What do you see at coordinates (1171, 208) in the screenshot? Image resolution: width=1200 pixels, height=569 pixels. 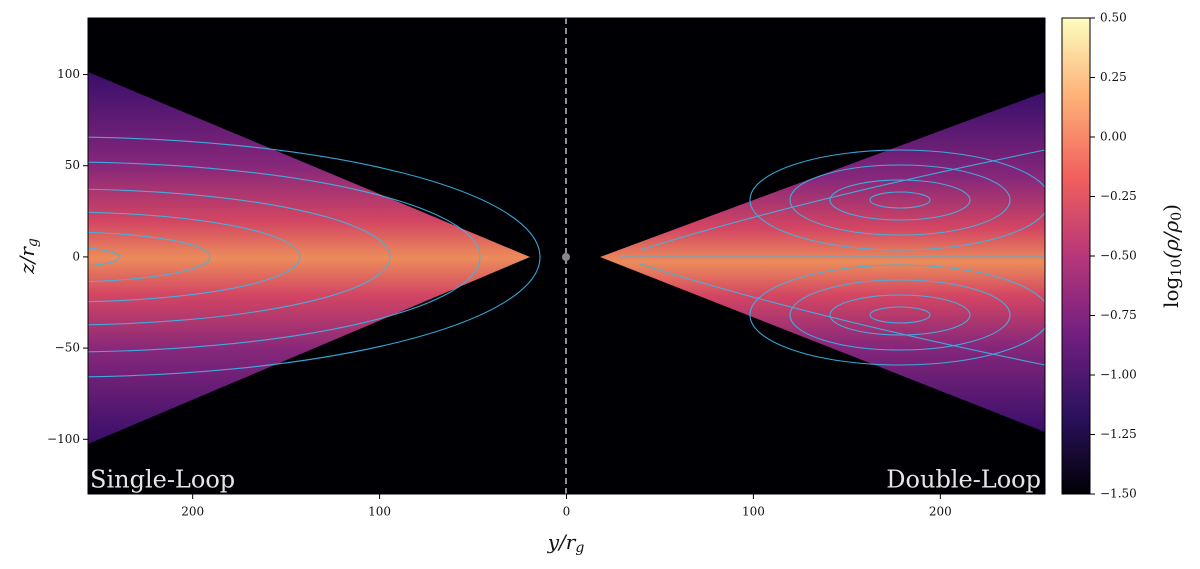 I see `label-part: )` at bounding box center [1171, 208].